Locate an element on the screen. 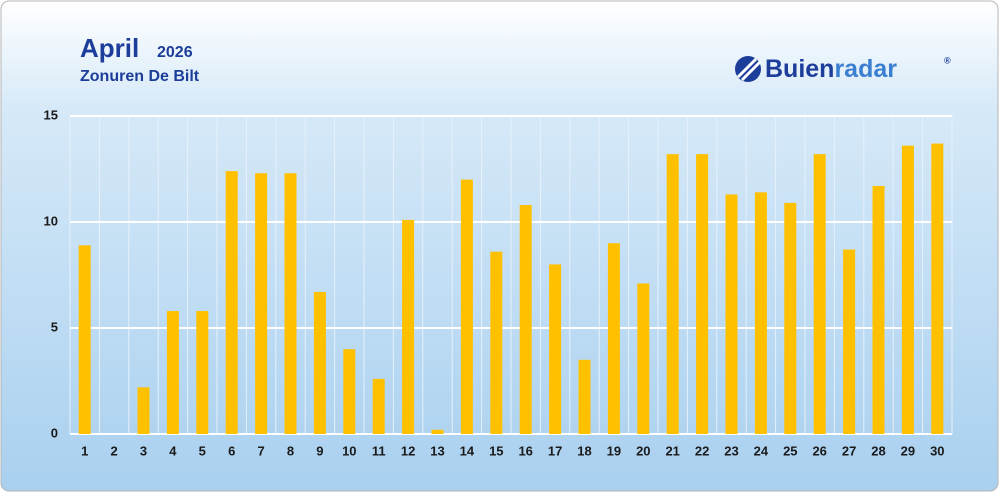 The image size is (1000, 493). x-tick-label: 6 is located at coordinates (231, 450).